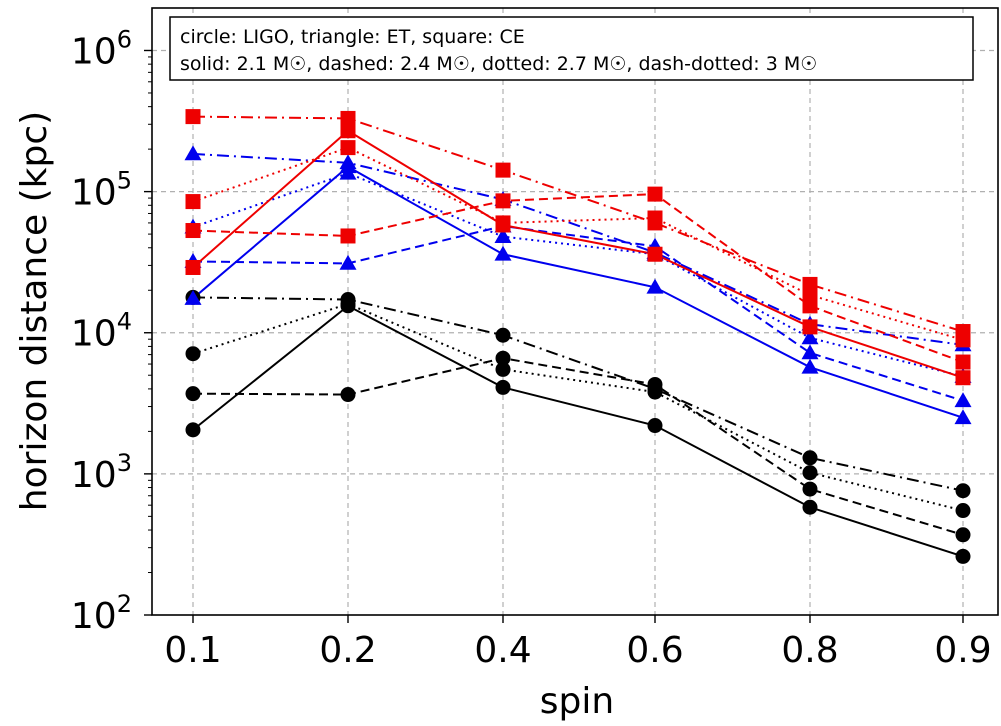  What do you see at coordinates (101, 472) in the screenshot?
I see `y-tick-label: 10³` at bounding box center [101, 472].